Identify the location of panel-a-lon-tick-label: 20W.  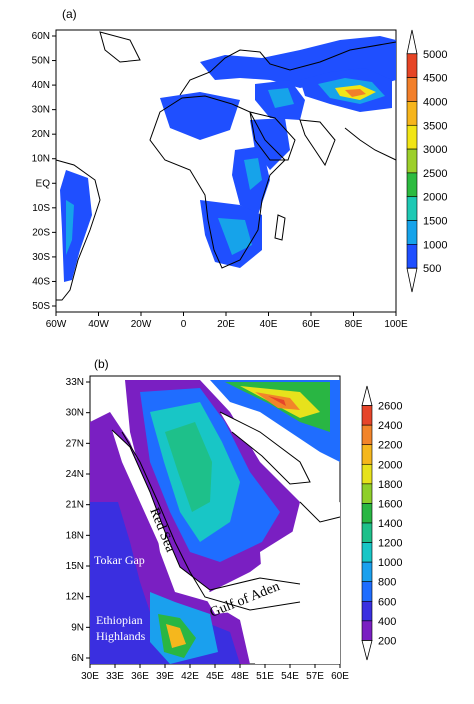
(141, 324).